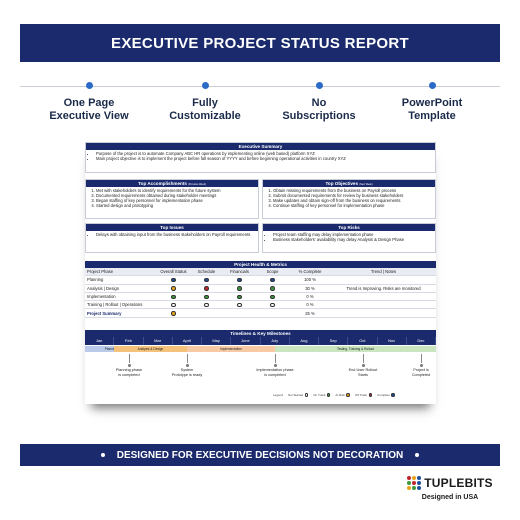 Image resolution: width=520 pixels, height=520 pixels. I want to click on header-cell: % Complete, so click(310, 272).